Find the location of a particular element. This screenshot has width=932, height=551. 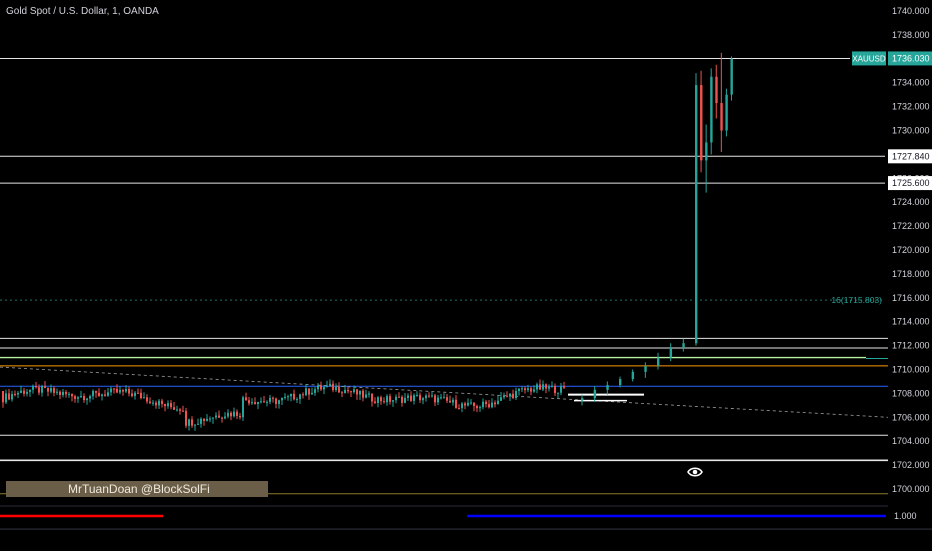

price-tick-label: 1730.000 is located at coordinates (911, 131).